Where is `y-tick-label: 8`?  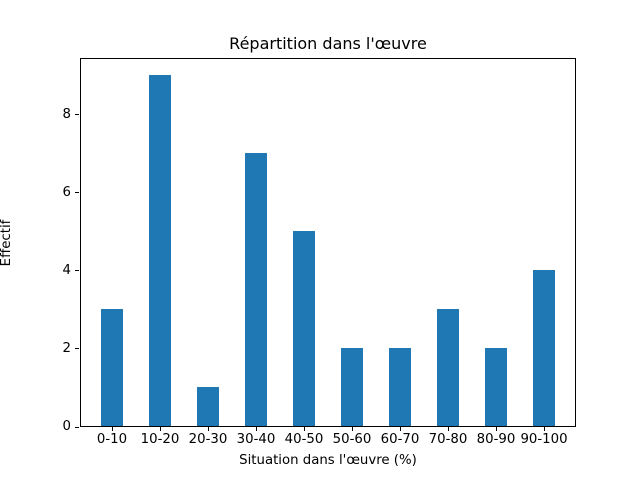 y-tick-label: 8 is located at coordinates (66, 114).